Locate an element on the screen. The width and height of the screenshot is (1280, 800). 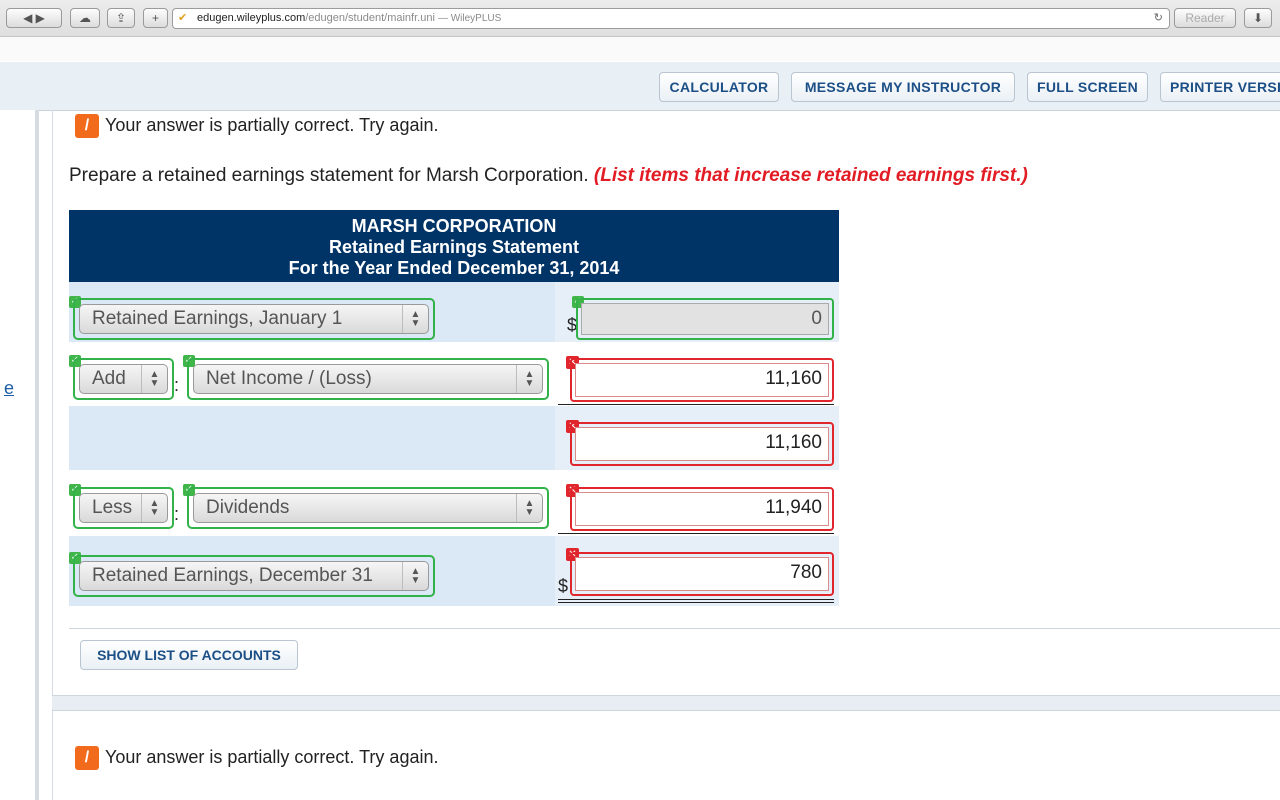
cloud-icon: ☁ is located at coordinates (85, 18).